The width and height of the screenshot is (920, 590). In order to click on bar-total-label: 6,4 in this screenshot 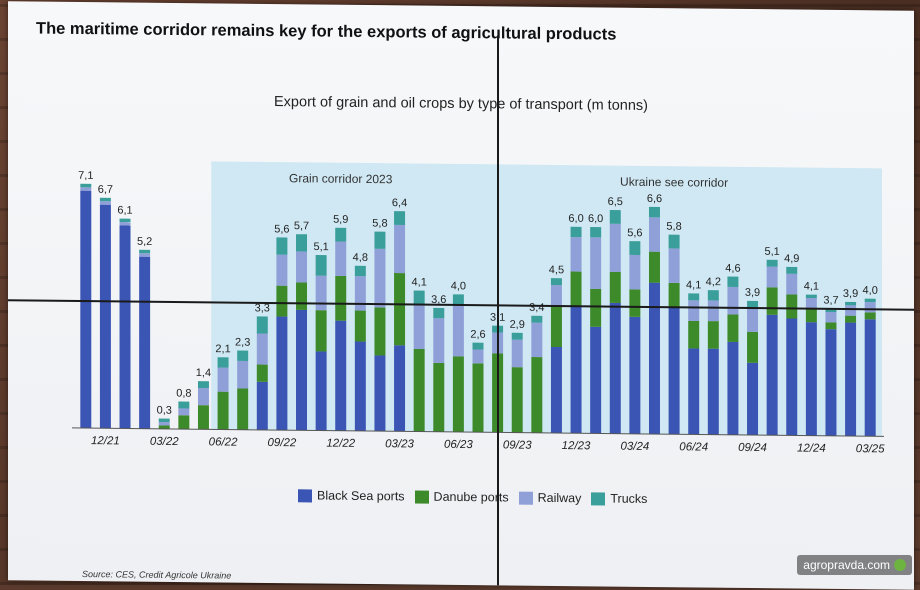, I will do `click(399, 203)`.